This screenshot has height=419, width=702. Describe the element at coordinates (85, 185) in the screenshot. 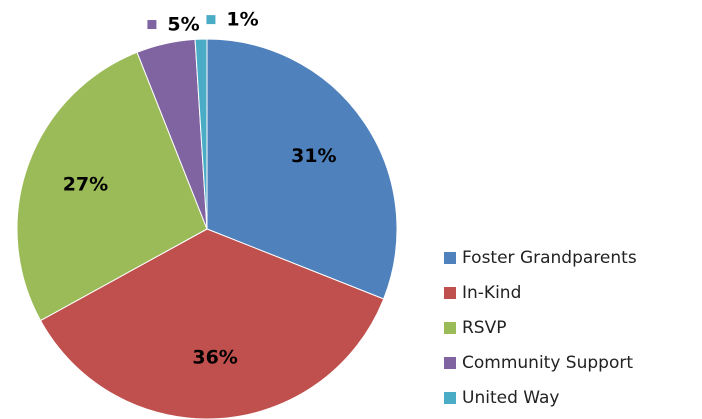

I see `data-label: 27%` at that location.